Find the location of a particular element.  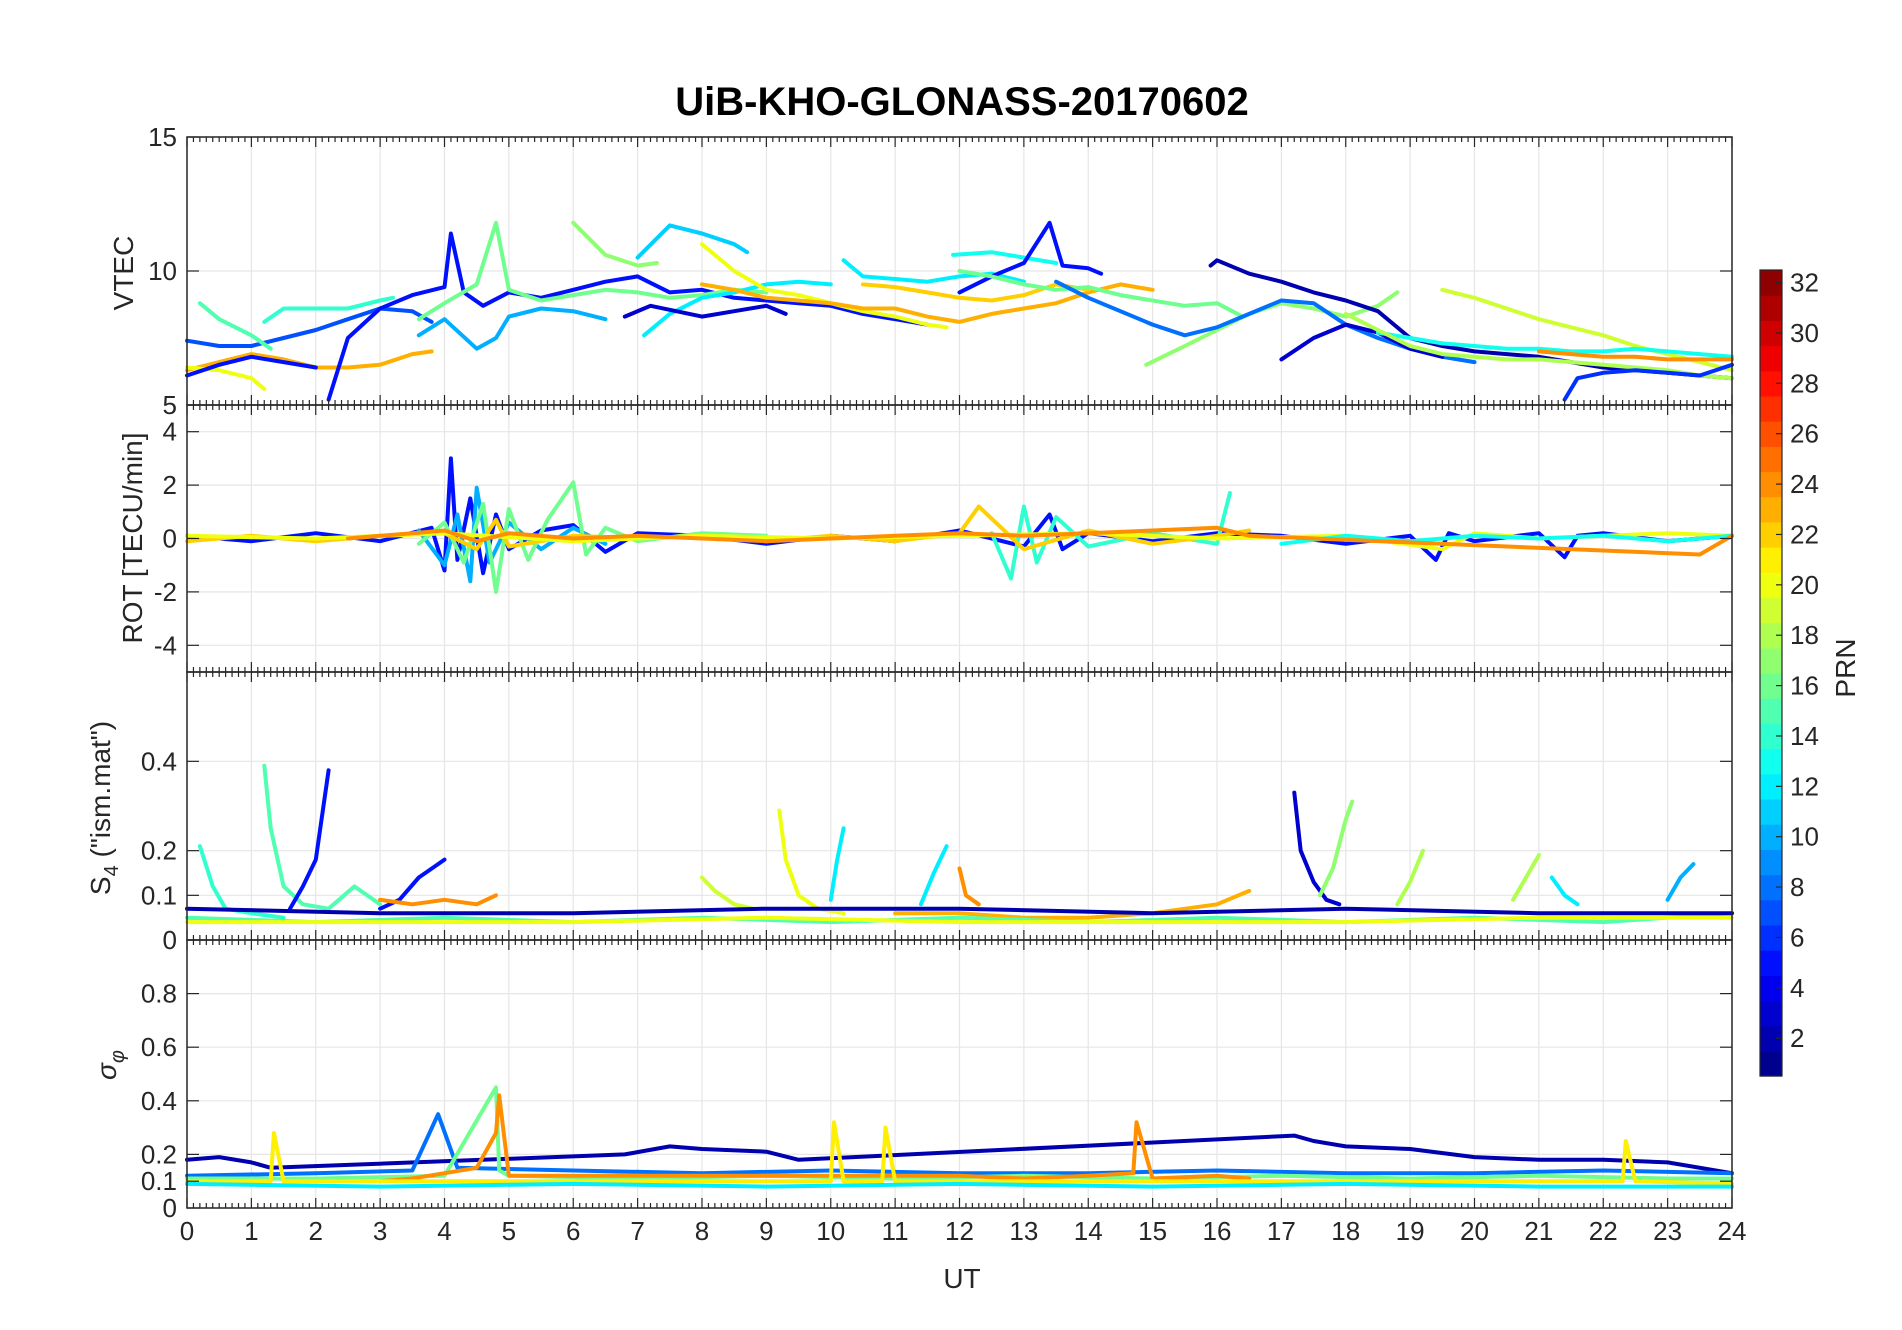

y-tick-label: 10 is located at coordinates (162, 271).